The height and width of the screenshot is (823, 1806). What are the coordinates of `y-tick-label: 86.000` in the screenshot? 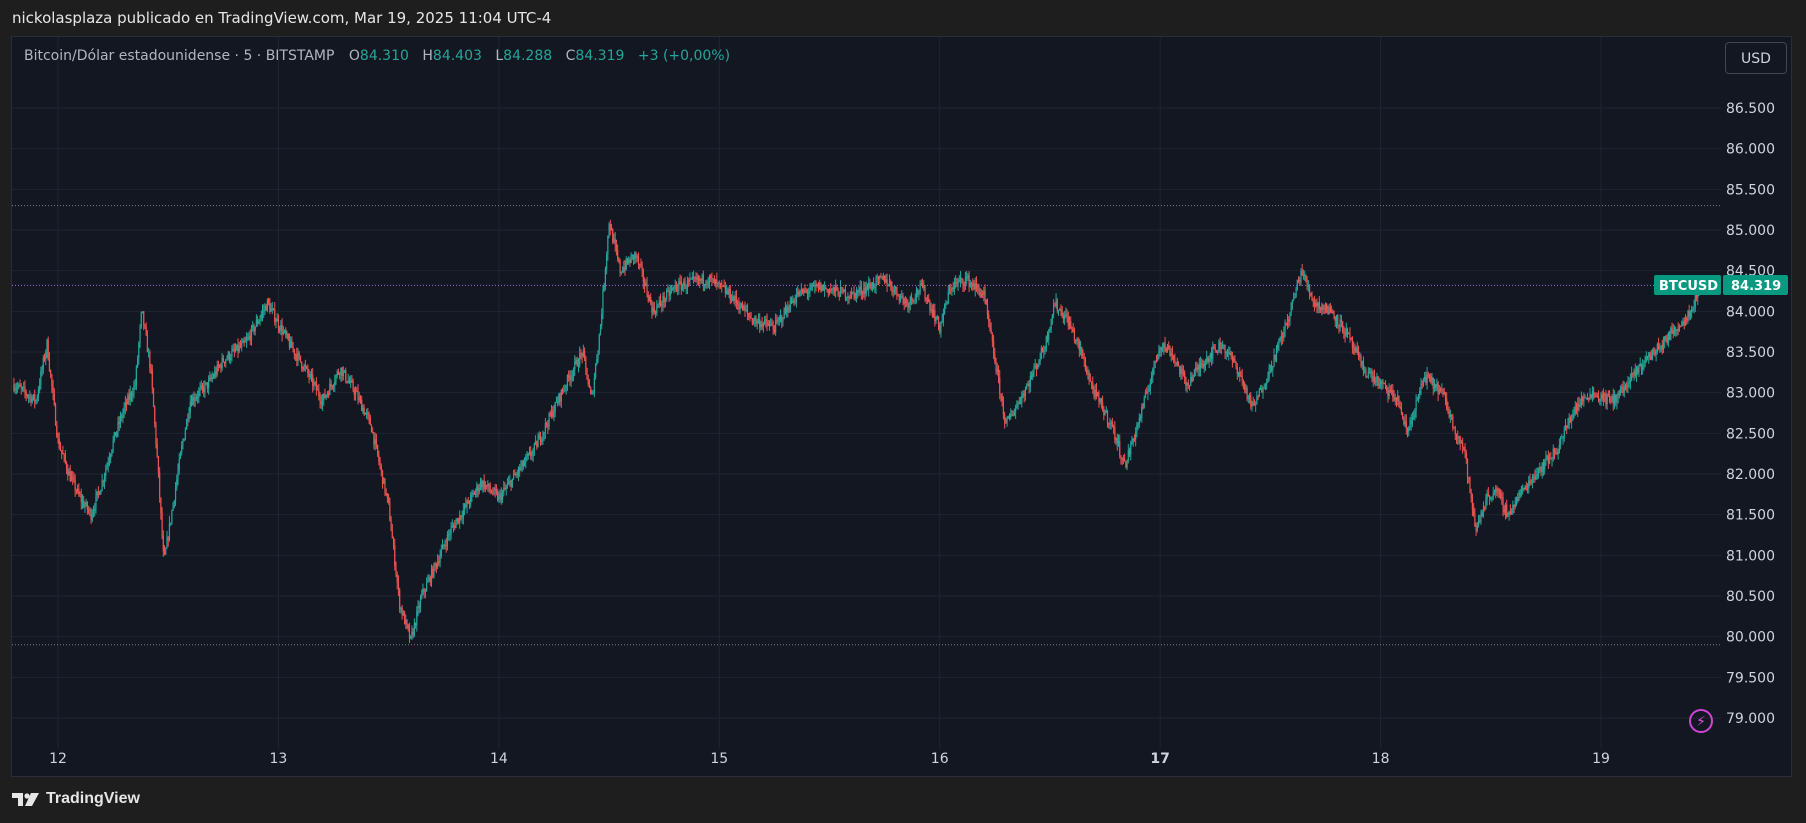 It's located at (1750, 150).